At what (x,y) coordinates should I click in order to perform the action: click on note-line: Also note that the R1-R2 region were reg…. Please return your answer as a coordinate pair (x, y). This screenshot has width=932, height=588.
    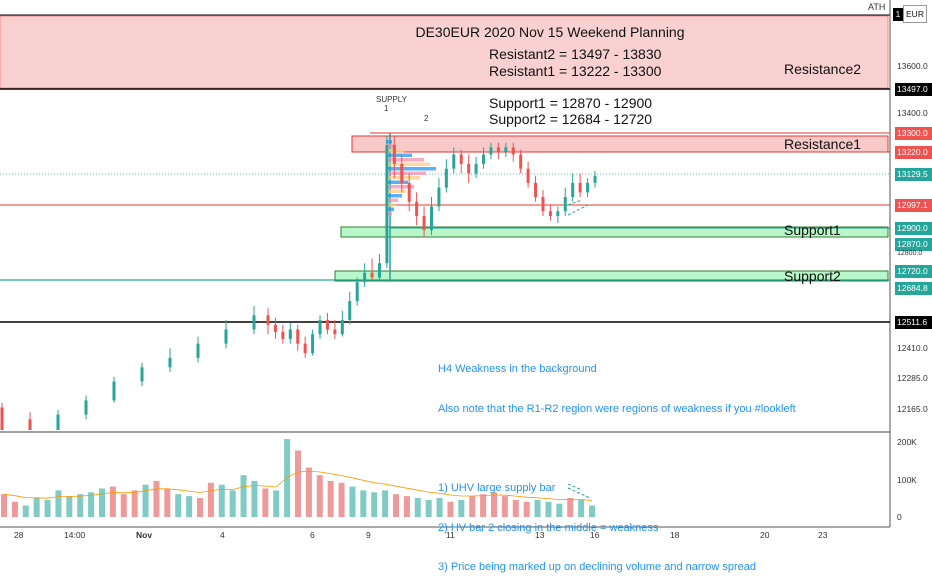
    Looking at the image, I should click on (617, 409).